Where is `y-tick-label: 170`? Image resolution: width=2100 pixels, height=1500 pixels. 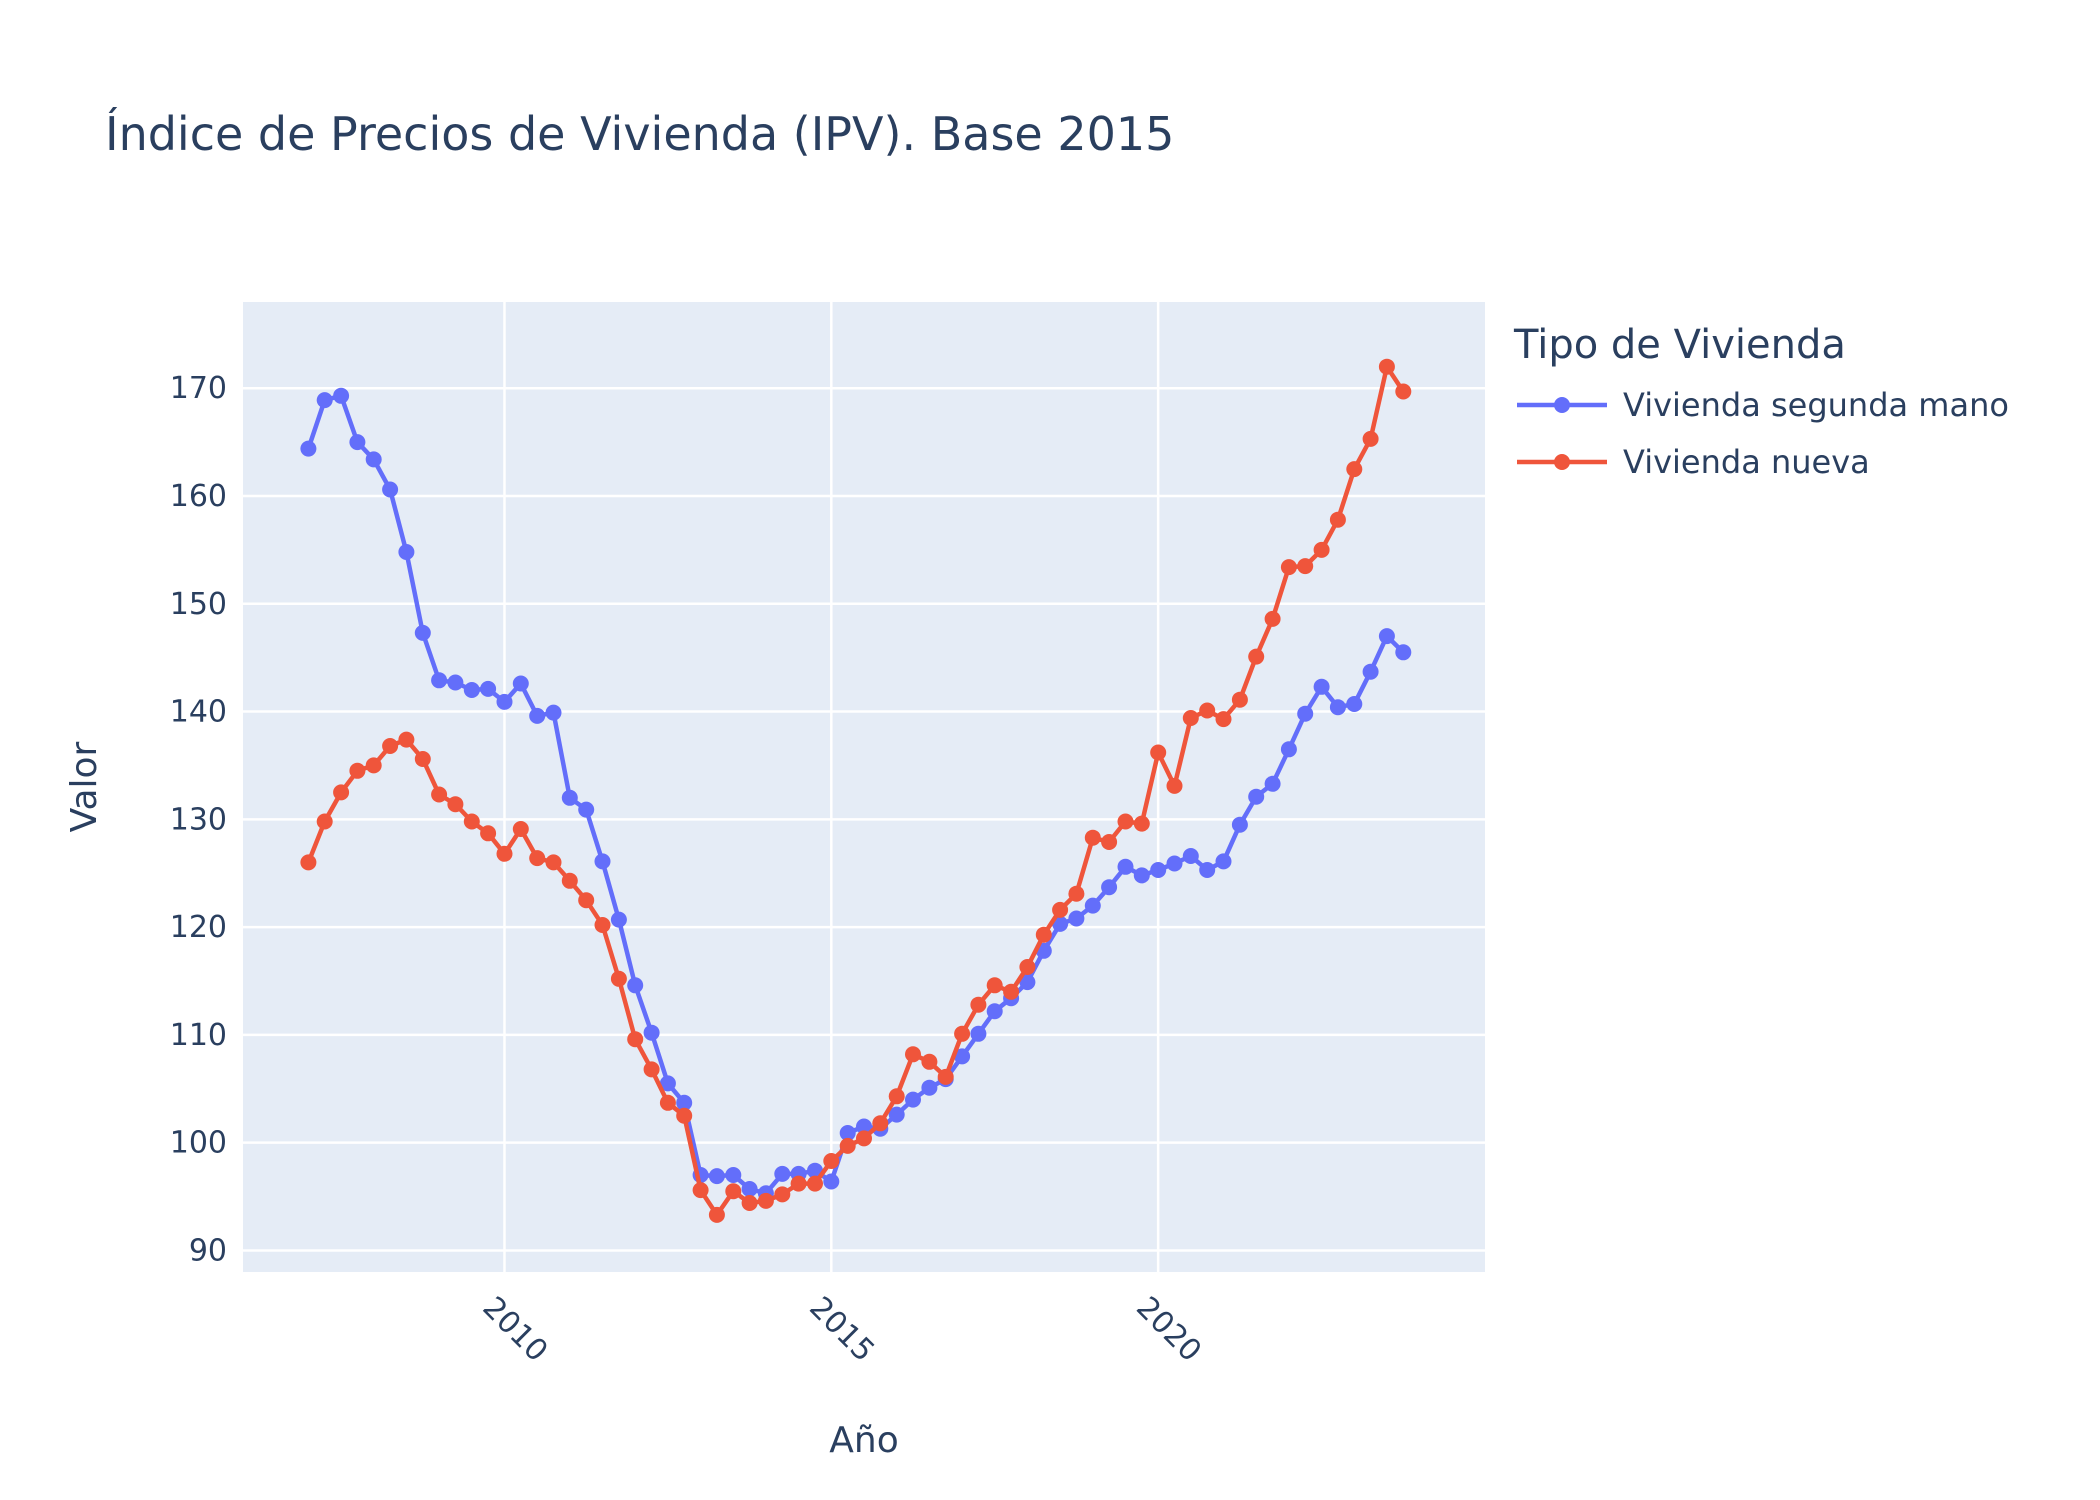
y-tick-label: 170 is located at coordinates (198, 388).